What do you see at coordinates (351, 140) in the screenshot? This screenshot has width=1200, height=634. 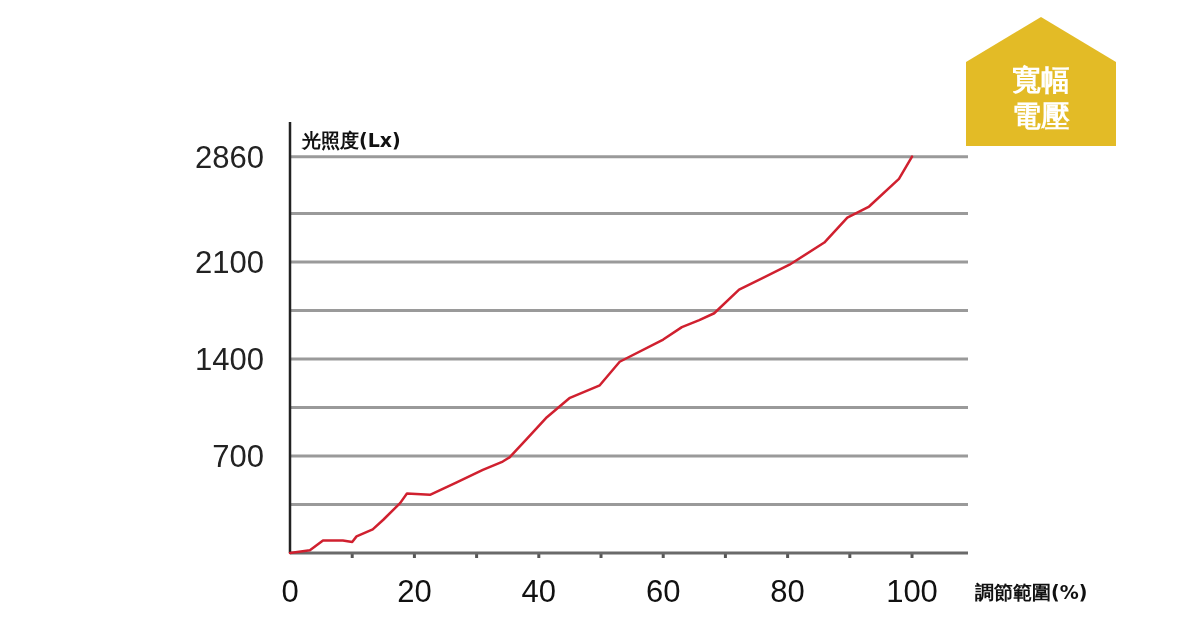 I see `y-axis-title: 光照度(Lx)` at bounding box center [351, 140].